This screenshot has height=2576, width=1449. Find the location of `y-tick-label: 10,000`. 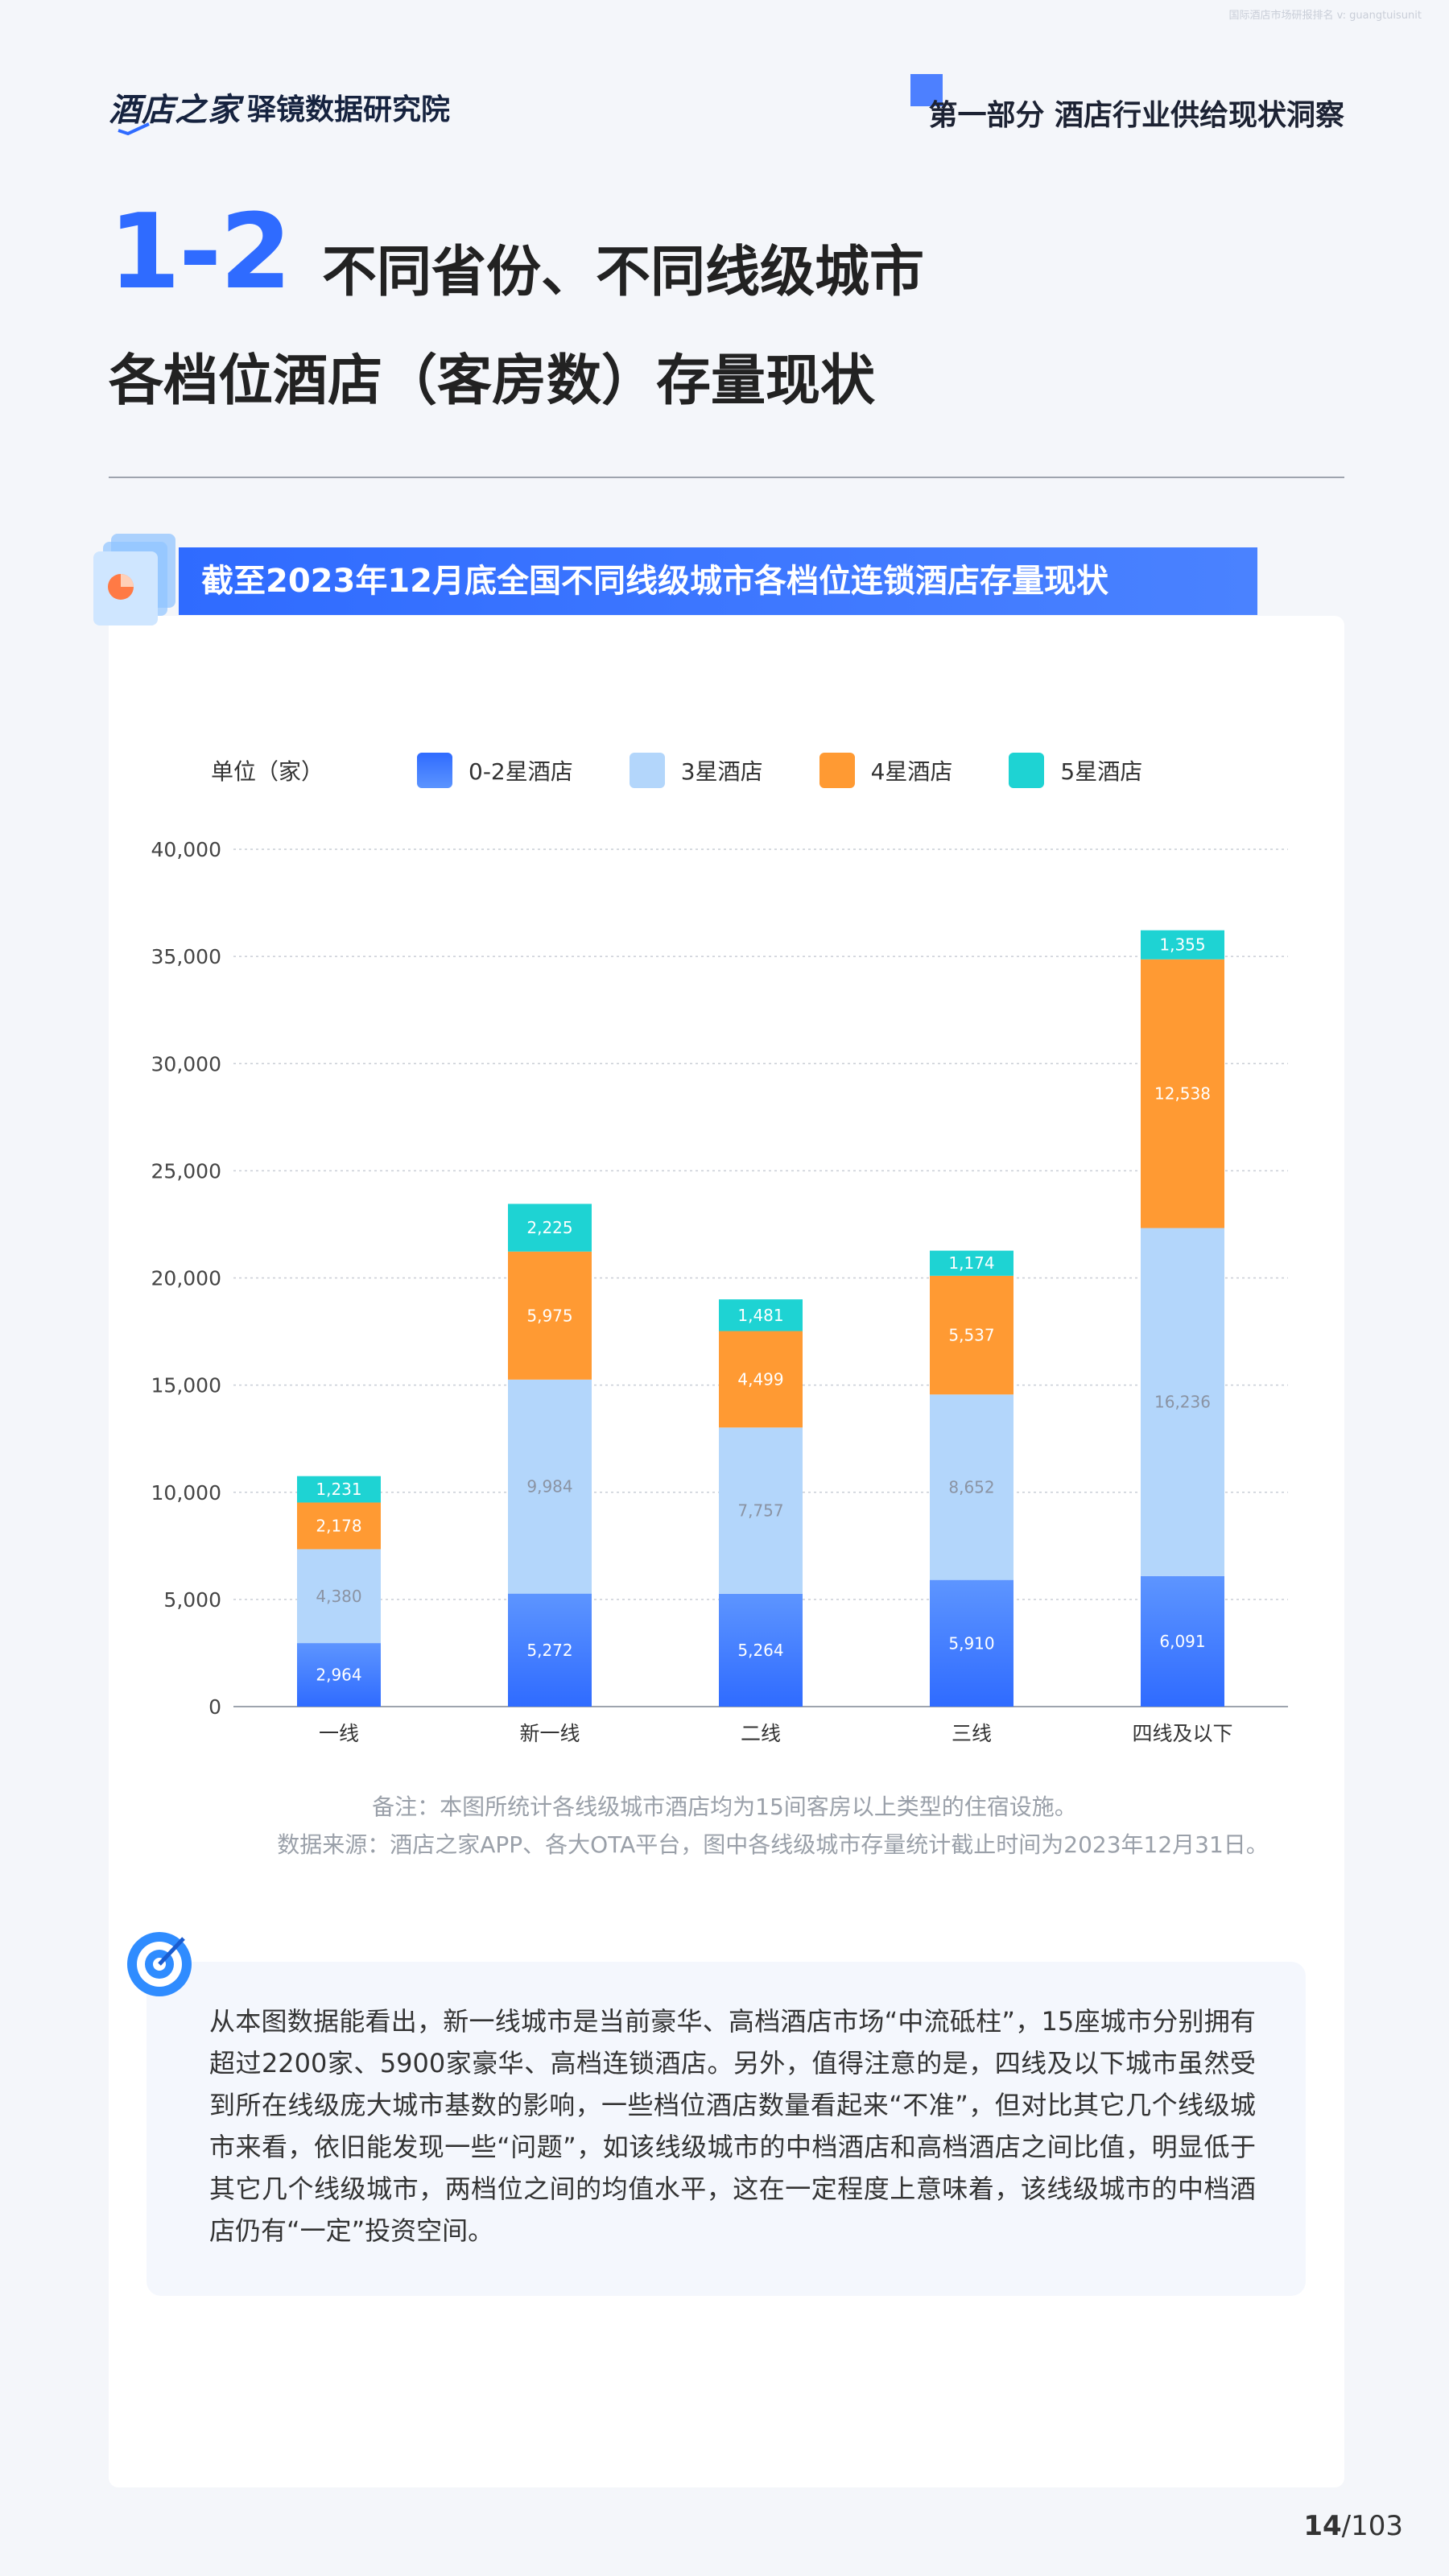

y-tick-label: 10,000 is located at coordinates (186, 1493).